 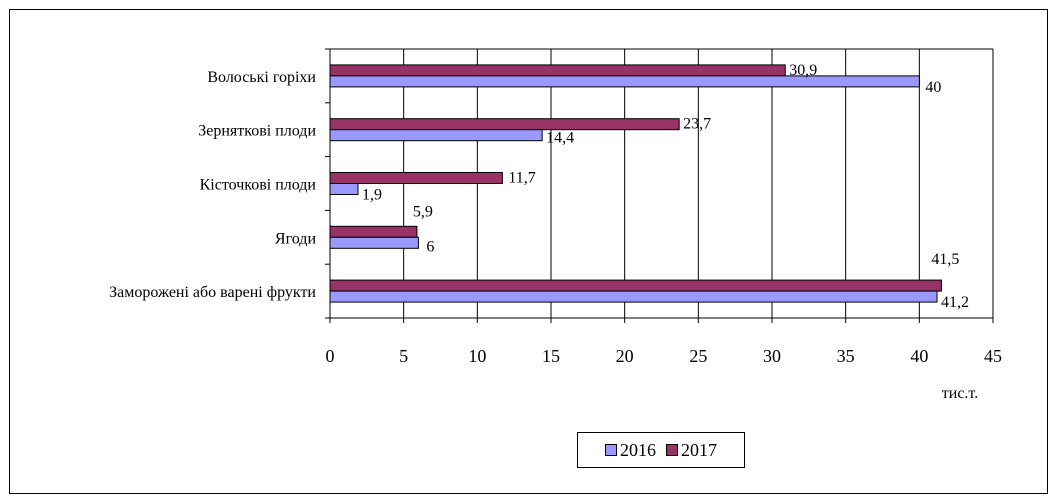 What do you see at coordinates (403, 356) in the screenshot?
I see `x-tick-label-5: 5` at bounding box center [403, 356].